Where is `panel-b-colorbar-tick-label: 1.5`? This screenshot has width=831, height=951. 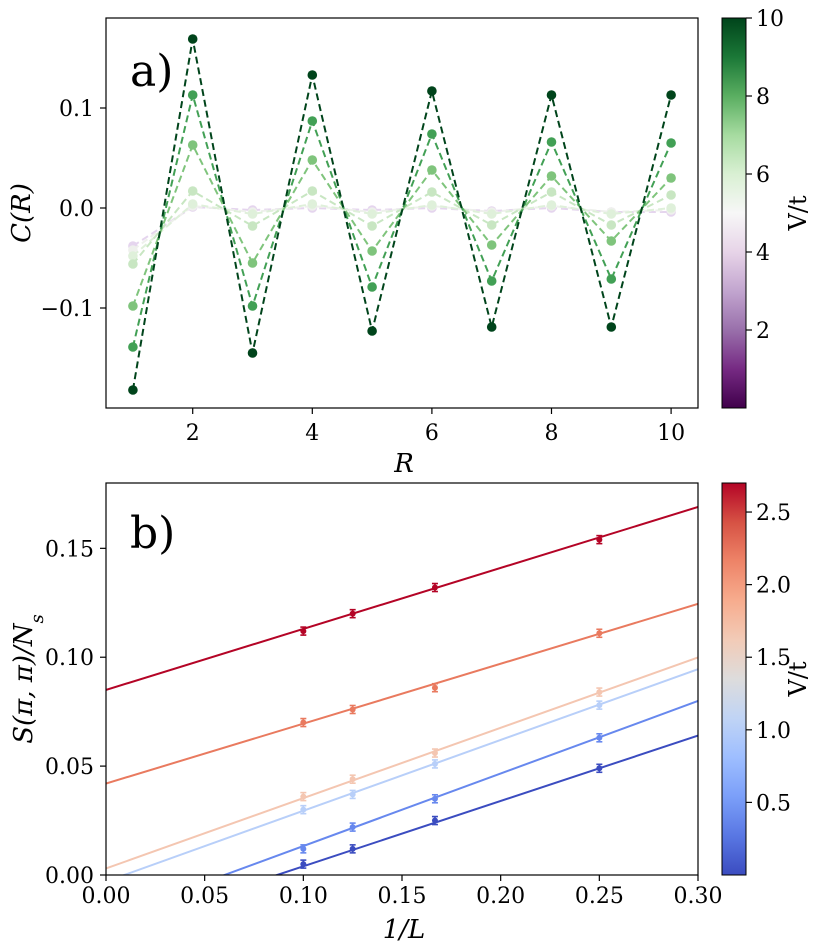
panel-b-colorbar-tick-label: 1.5 is located at coordinates (773, 658).